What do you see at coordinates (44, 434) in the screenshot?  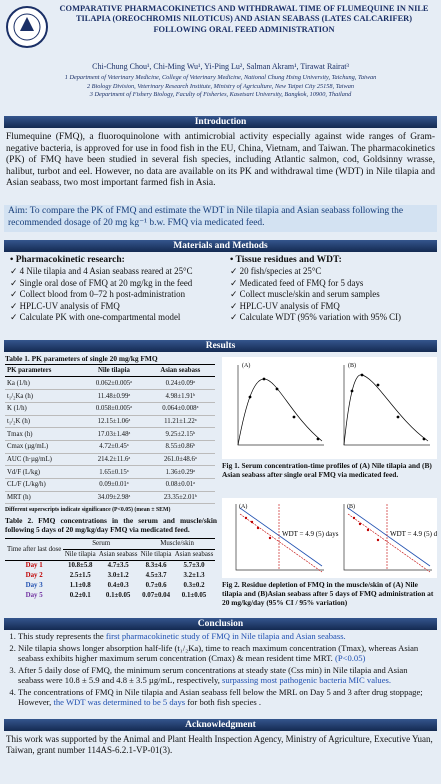 I see `table-cell: Tmax (h)` at bounding box center [44, 434].